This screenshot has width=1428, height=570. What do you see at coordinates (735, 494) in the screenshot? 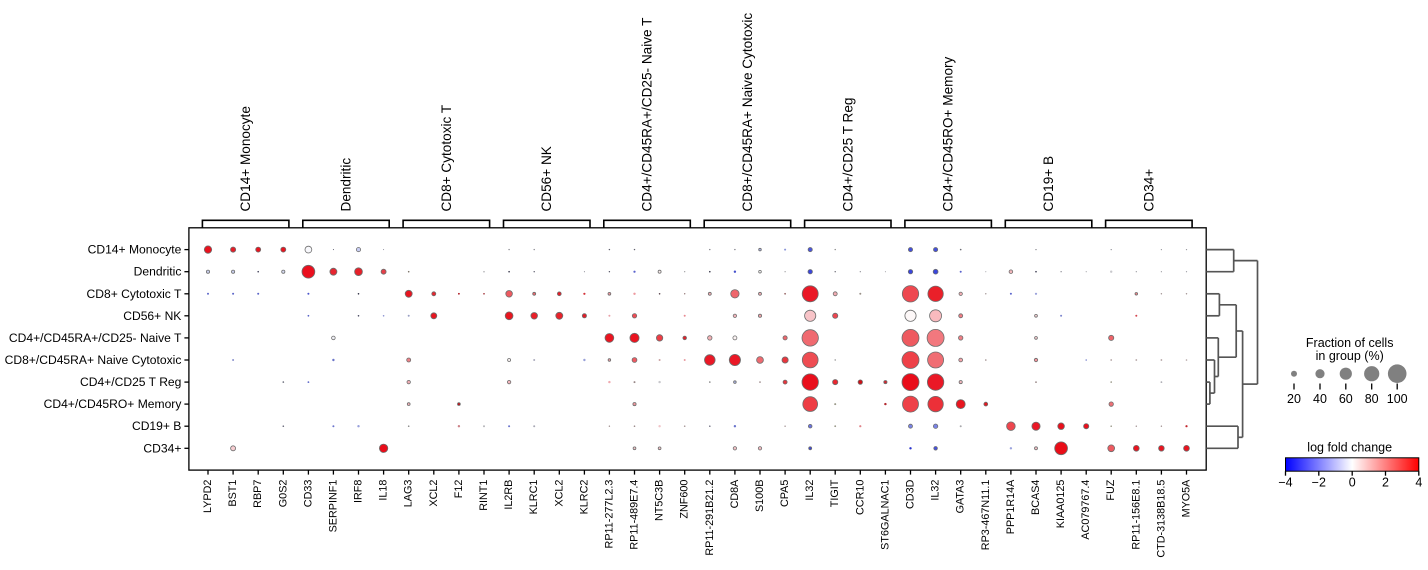
I see `svg-text: CD8A` at bounding box center [735, 494].